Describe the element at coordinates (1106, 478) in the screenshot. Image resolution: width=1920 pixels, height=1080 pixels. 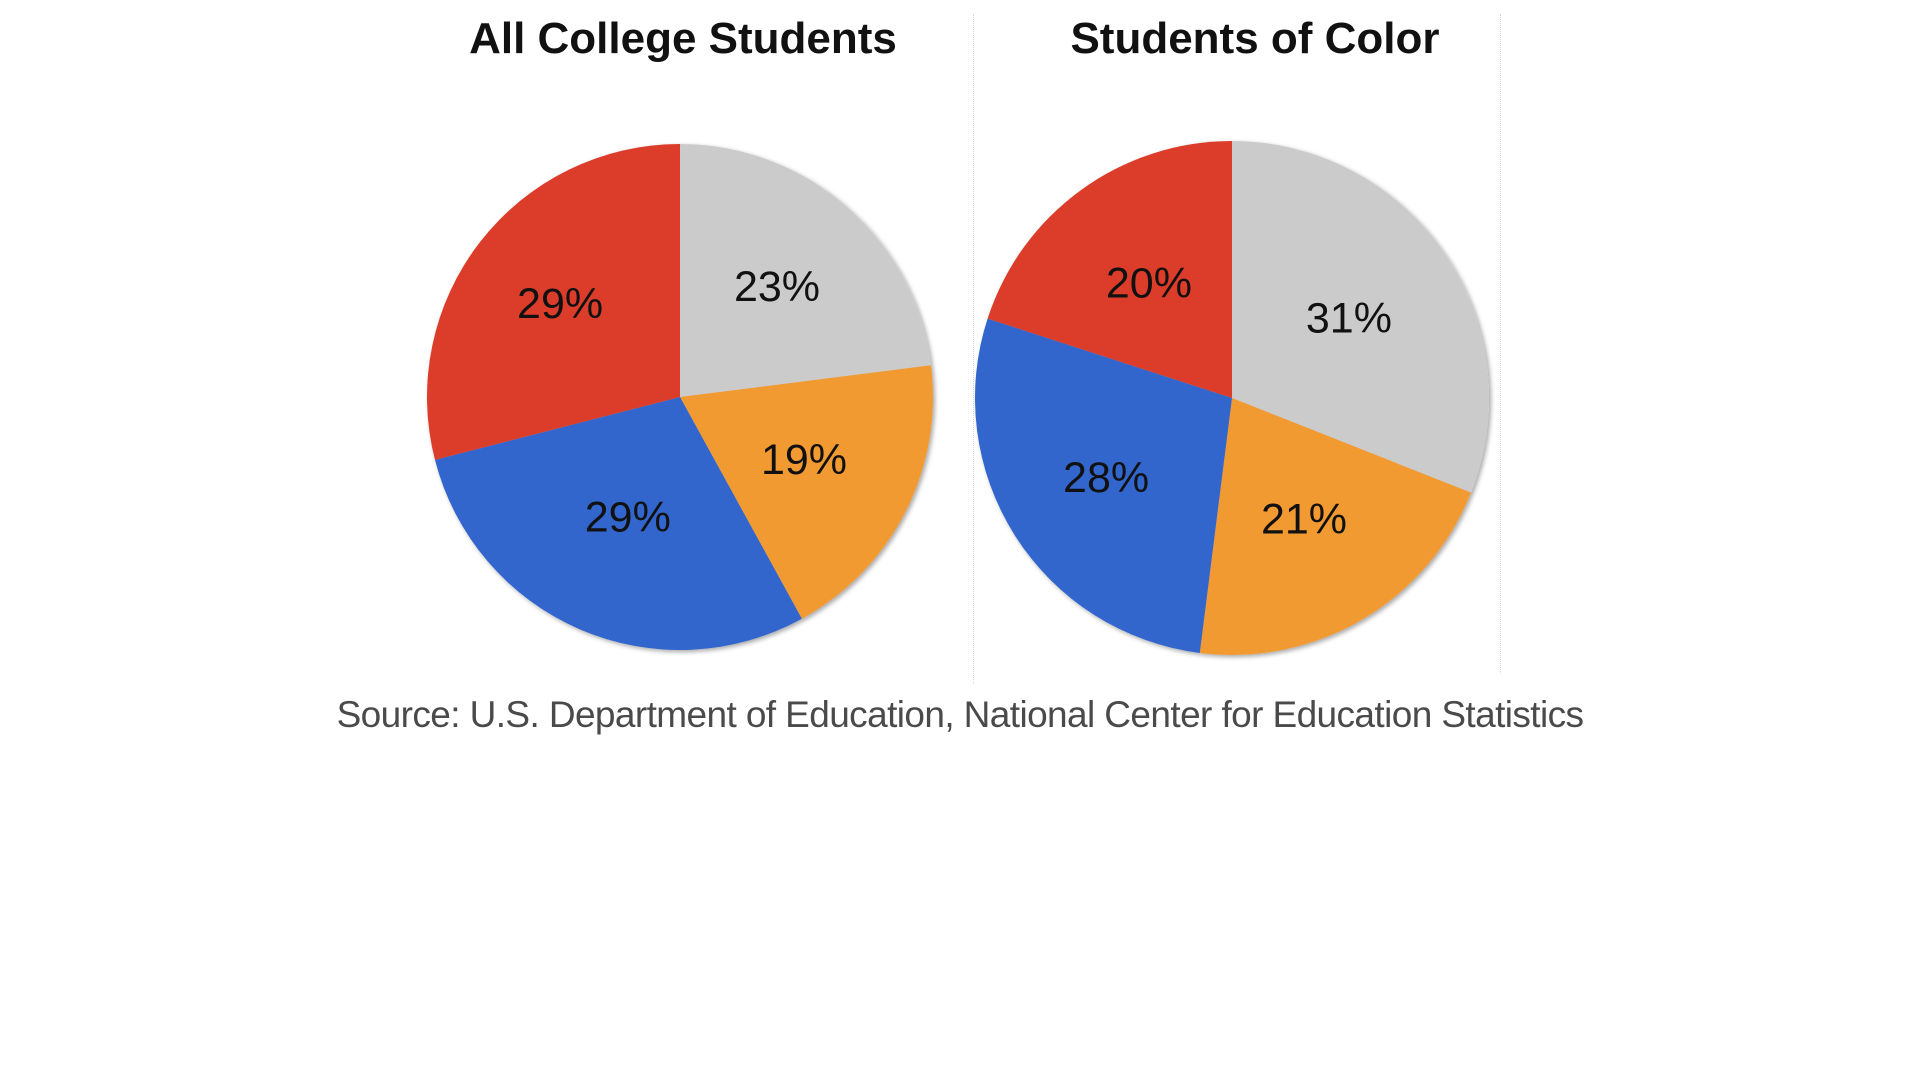
I see `slice-data-label: 28%` at that location.